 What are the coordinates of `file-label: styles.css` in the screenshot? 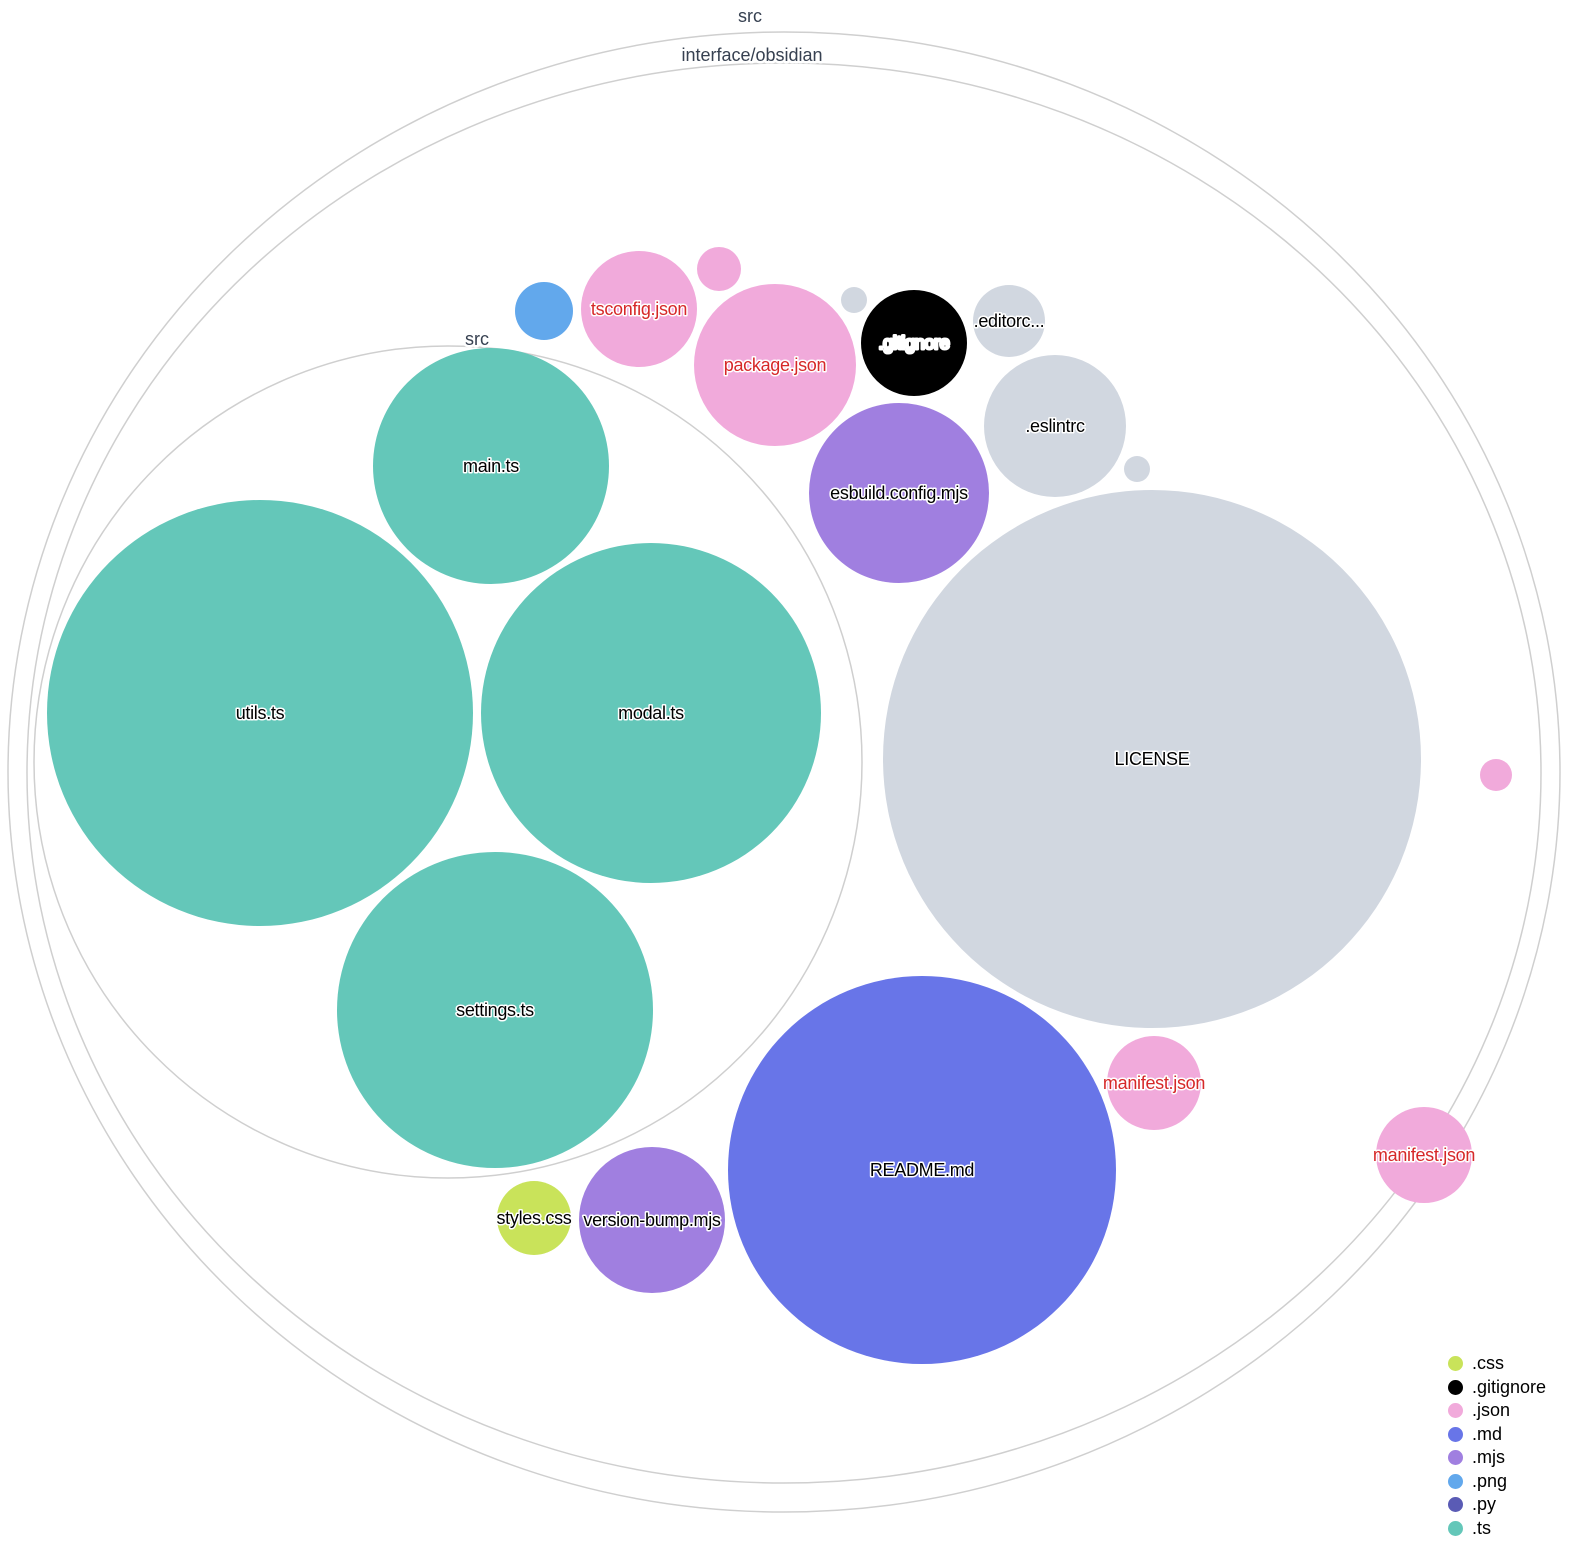 It's located at (533, 1218).